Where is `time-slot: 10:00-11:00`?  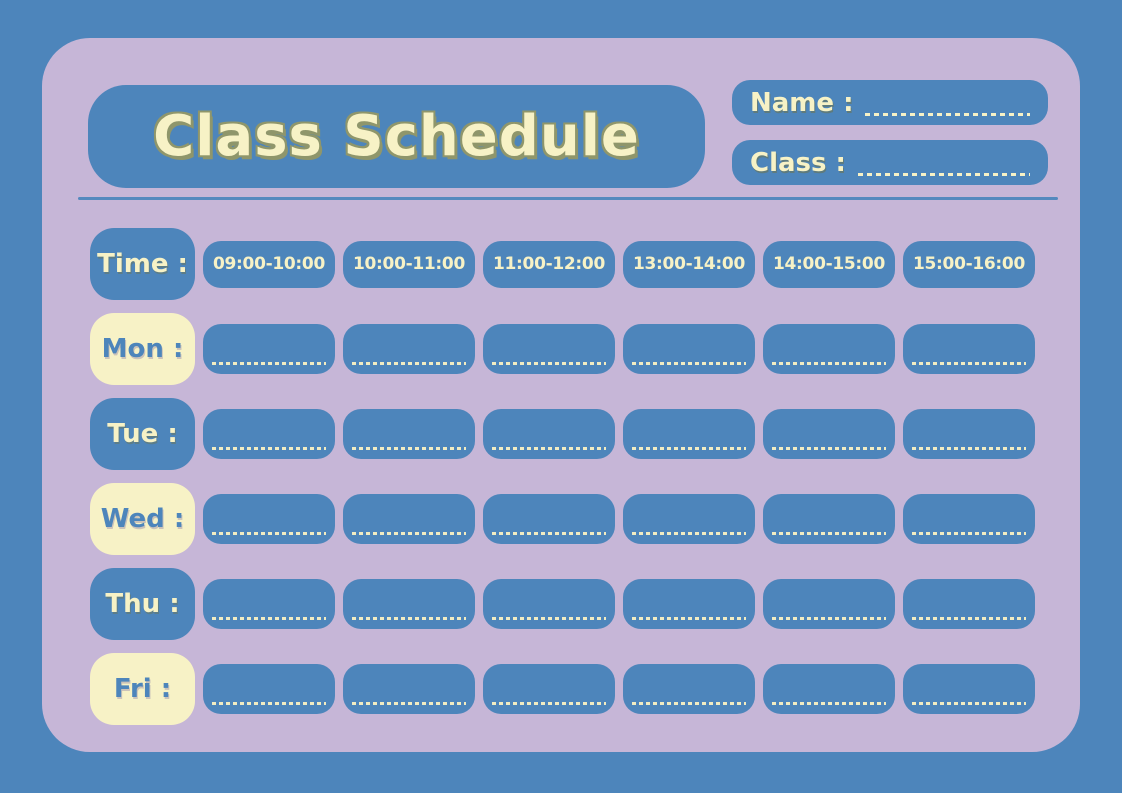 time-slot: 10:00-11:00 is located at coordinates (409, 264).